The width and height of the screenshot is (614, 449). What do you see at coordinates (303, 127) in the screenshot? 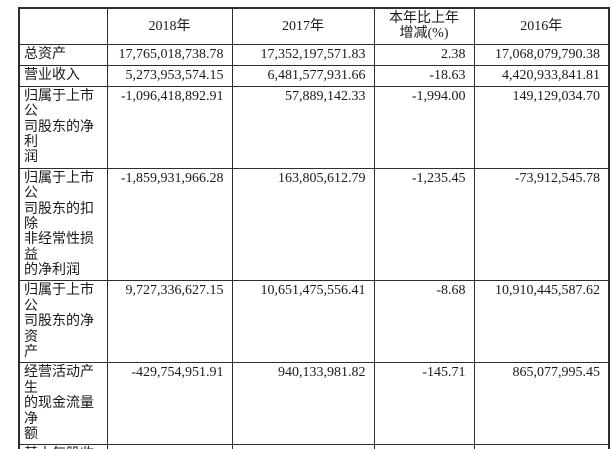
I see `value-2017: 57,889,142.33` at bounding box center [303, 127].